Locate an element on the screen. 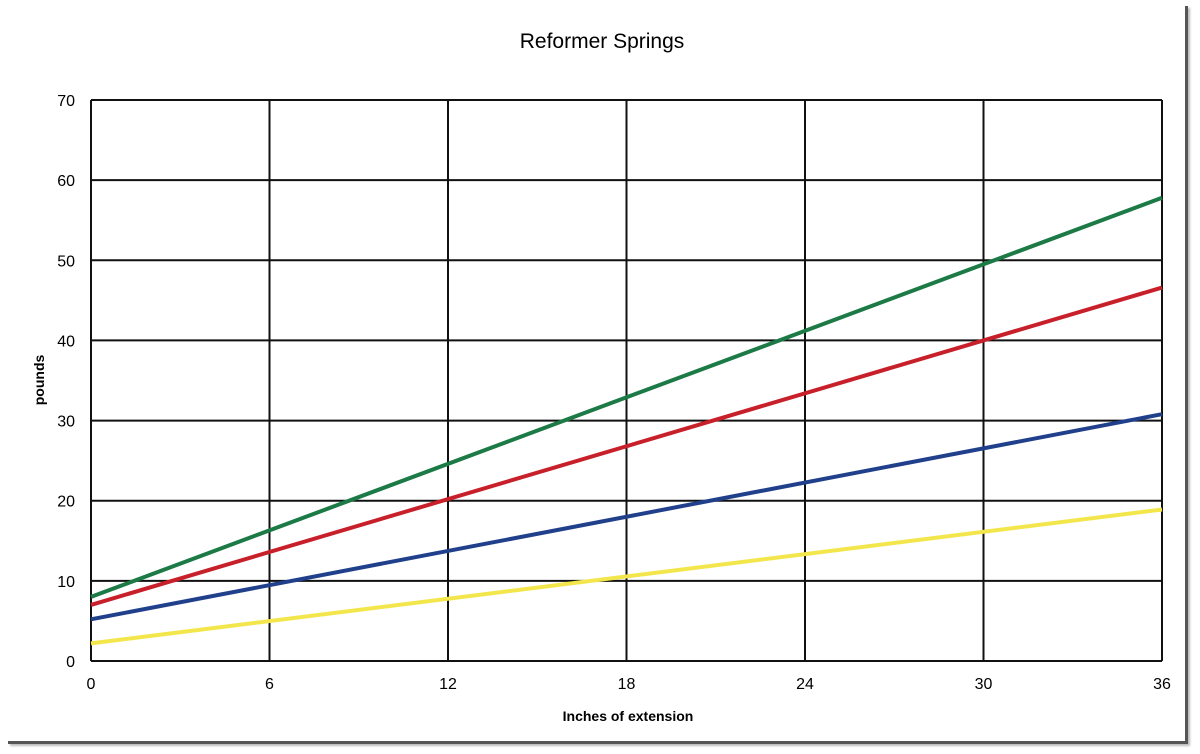 The image size is (1200, 754). y-tick-label: 30 is located at coordinates (66, 422).